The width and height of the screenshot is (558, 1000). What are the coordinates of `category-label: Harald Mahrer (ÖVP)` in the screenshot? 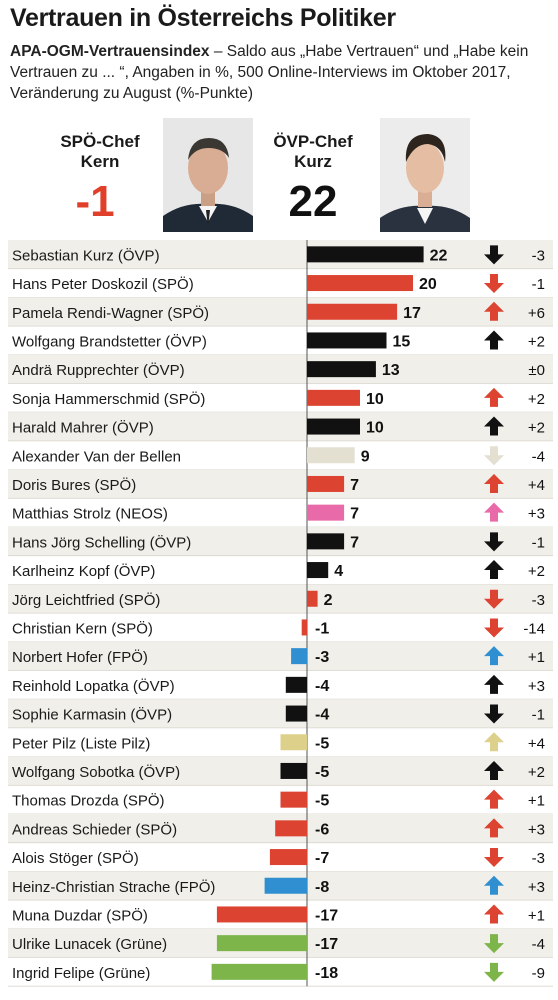 It's located at (83, 428).